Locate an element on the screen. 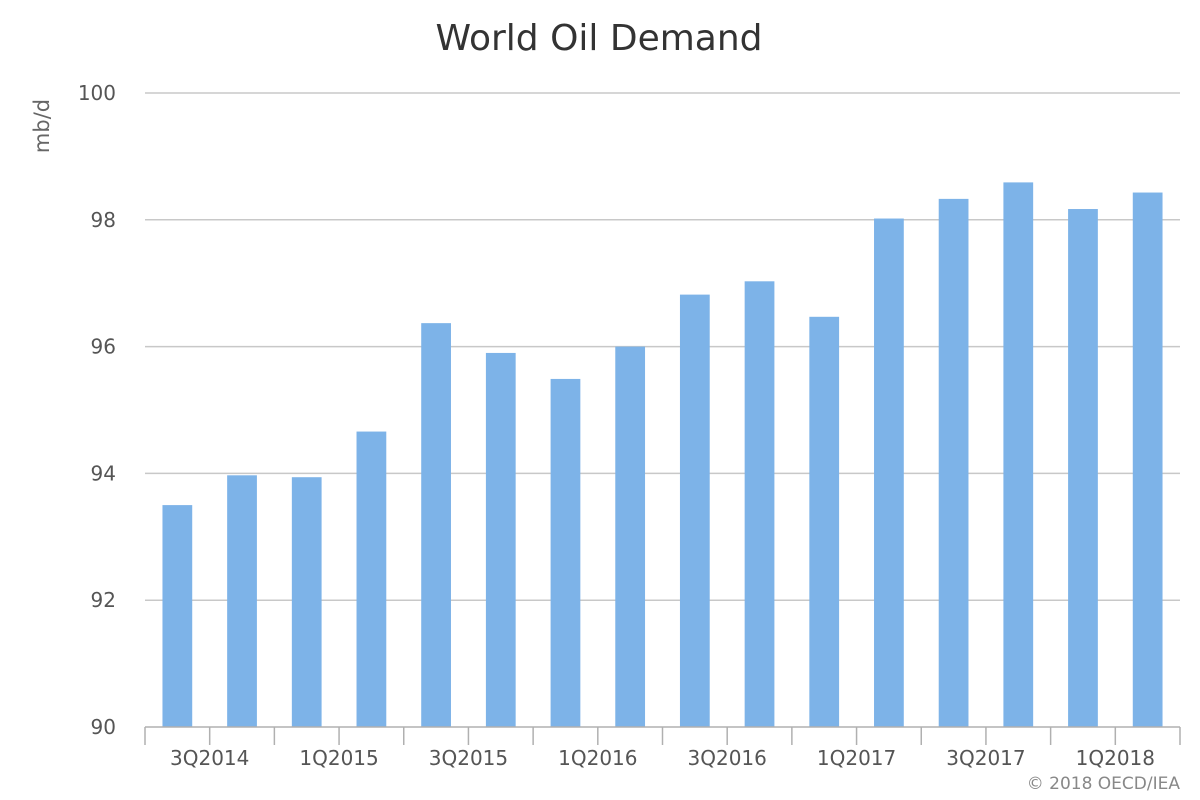  chart-title: World Oil Demand is located at coordinates (598, 38).